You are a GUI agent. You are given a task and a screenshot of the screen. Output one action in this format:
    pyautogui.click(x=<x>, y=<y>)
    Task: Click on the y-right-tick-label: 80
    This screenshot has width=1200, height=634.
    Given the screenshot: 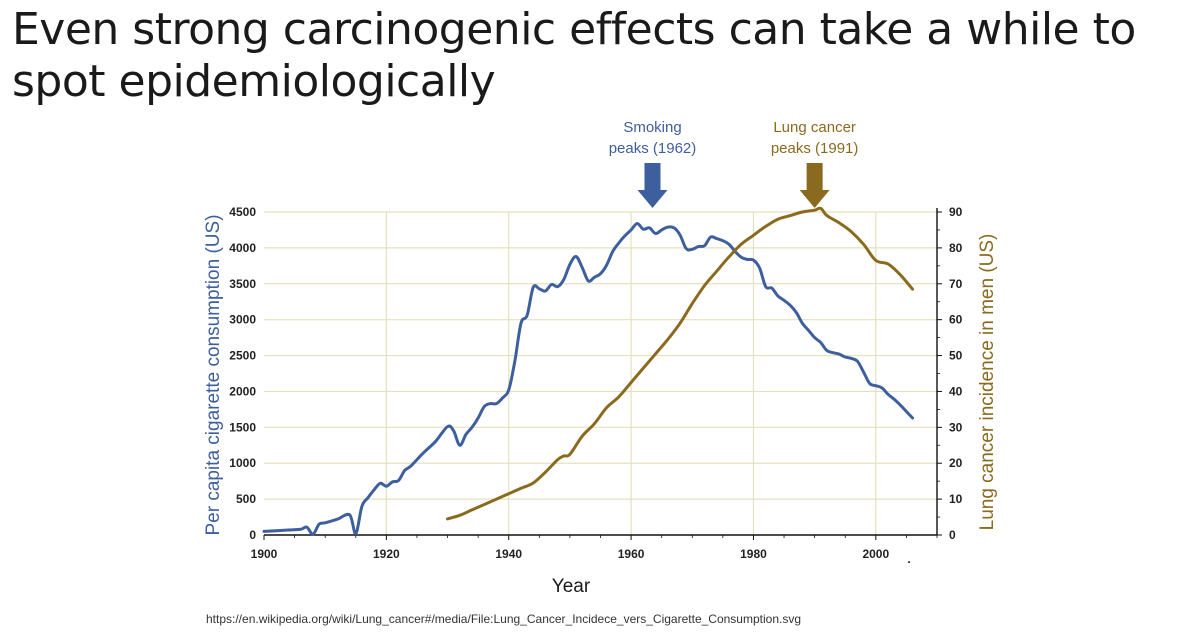 What is the action you would take?
    pyautogui.click(x=956, y=248)
    